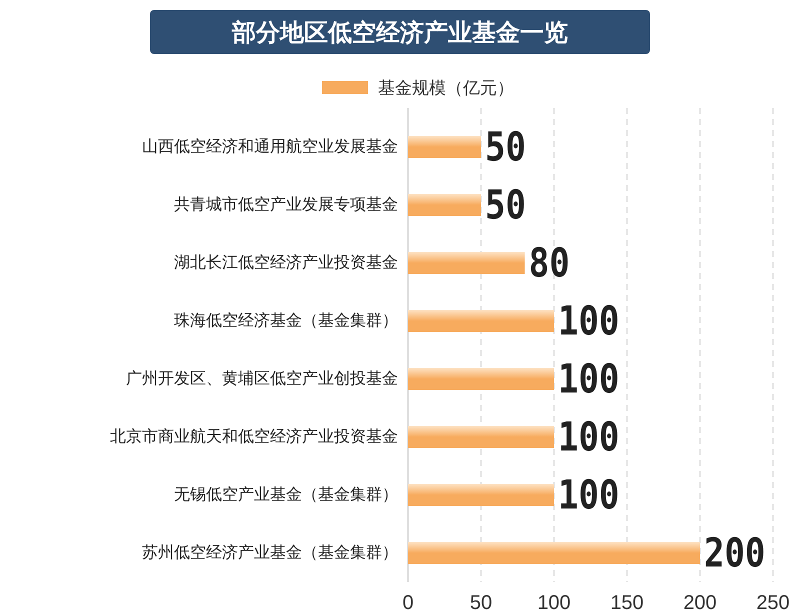 This screenshot has width=800, height=615. I want to click on y-tick-label: 无锡低空产业基金（基金集群）, so click(286, 495).